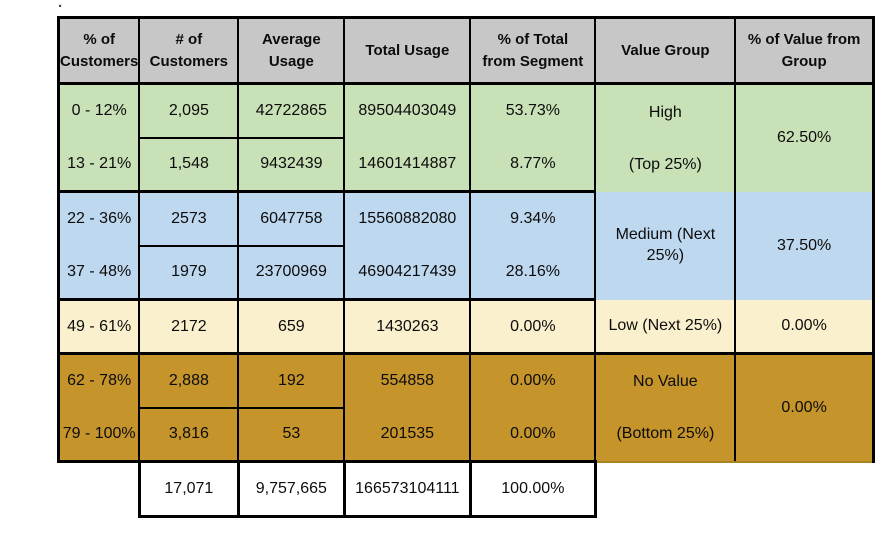 This screenshot has height=538, width=888. I want to click on cell-num-customers: 2573, so click(189, 219).